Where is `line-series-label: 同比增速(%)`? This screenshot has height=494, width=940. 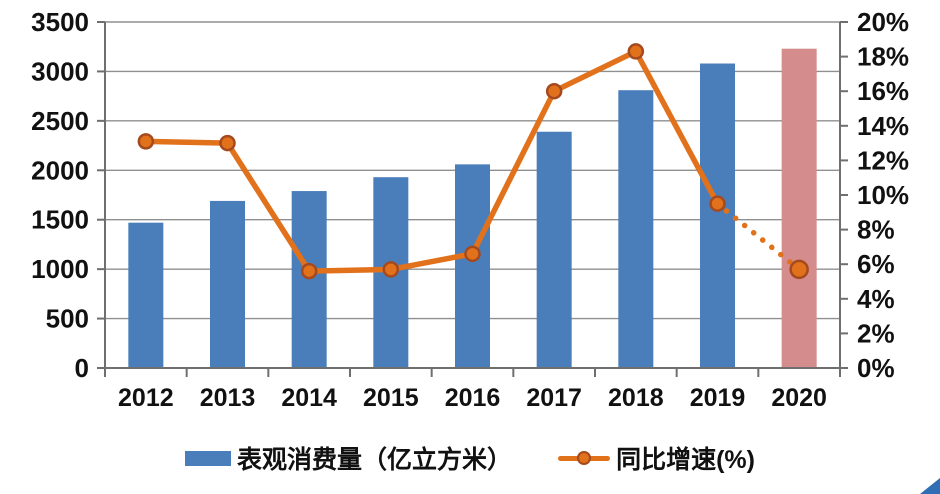 line-series-label: 同比增速(%) is located at coordinates (685, 460).